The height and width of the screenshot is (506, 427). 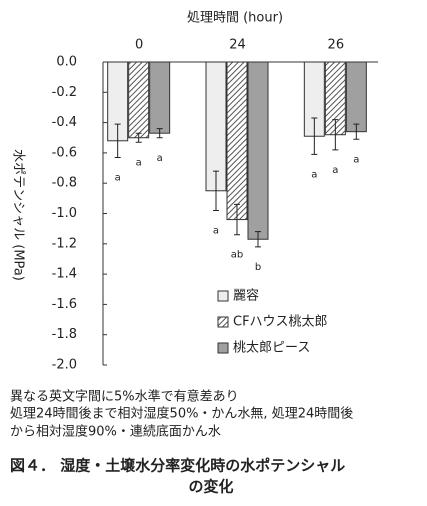 I want to click on legend-label: 麗容, so click(x=246, y=296).